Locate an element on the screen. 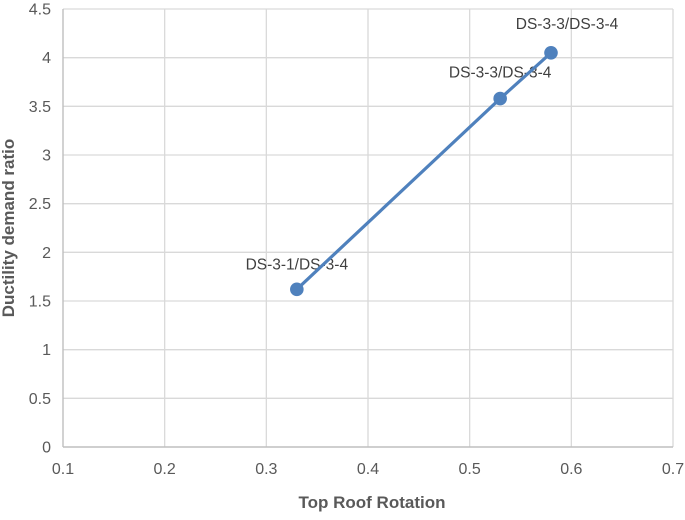 Image resolution: width=685 pixels, height=520 pixels. x-tick-label: 0.6 is located at coordinates (571, 469).